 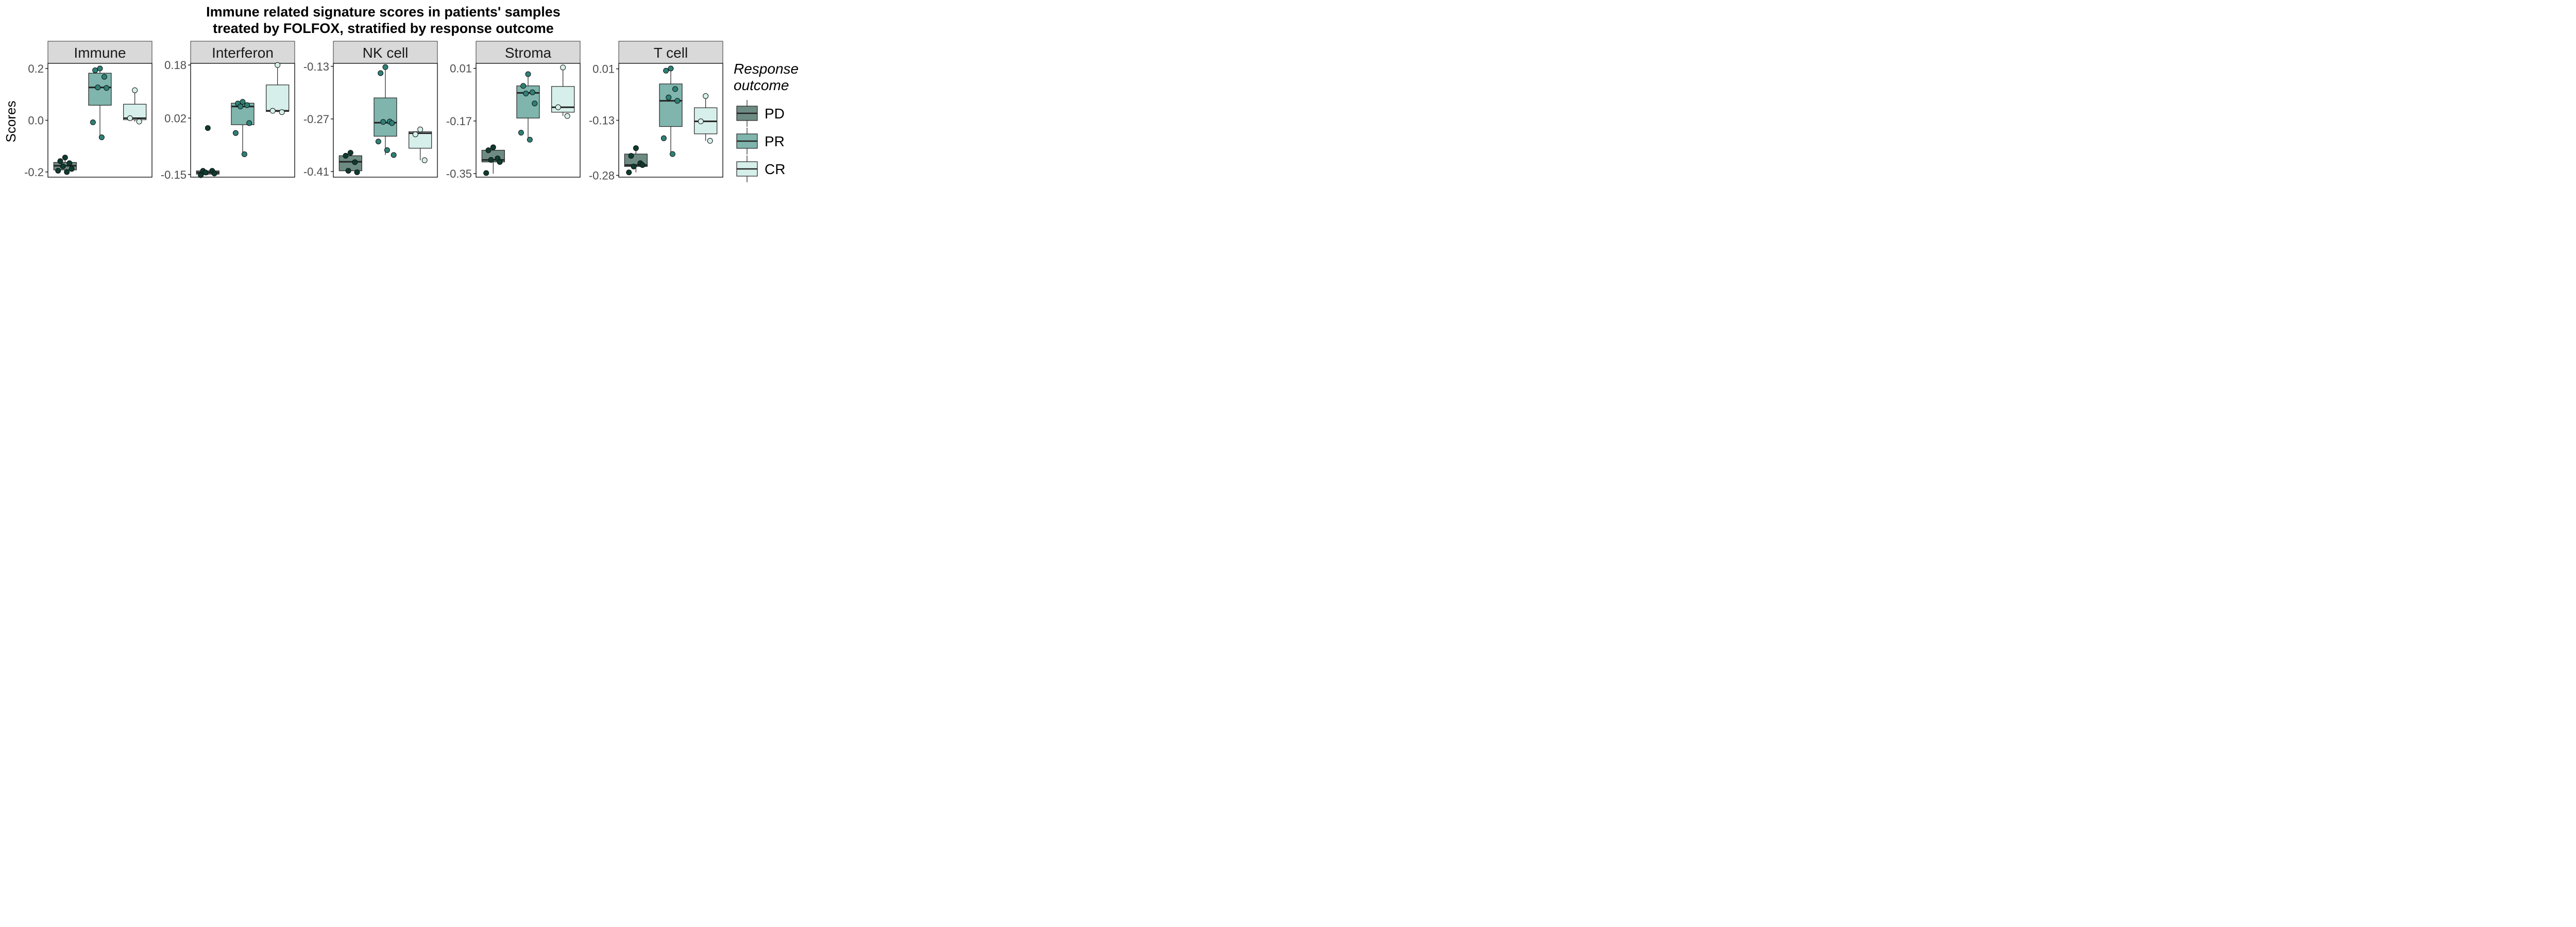 I want to click on y-tick-label: -0.35, so click(x=459, y=174).